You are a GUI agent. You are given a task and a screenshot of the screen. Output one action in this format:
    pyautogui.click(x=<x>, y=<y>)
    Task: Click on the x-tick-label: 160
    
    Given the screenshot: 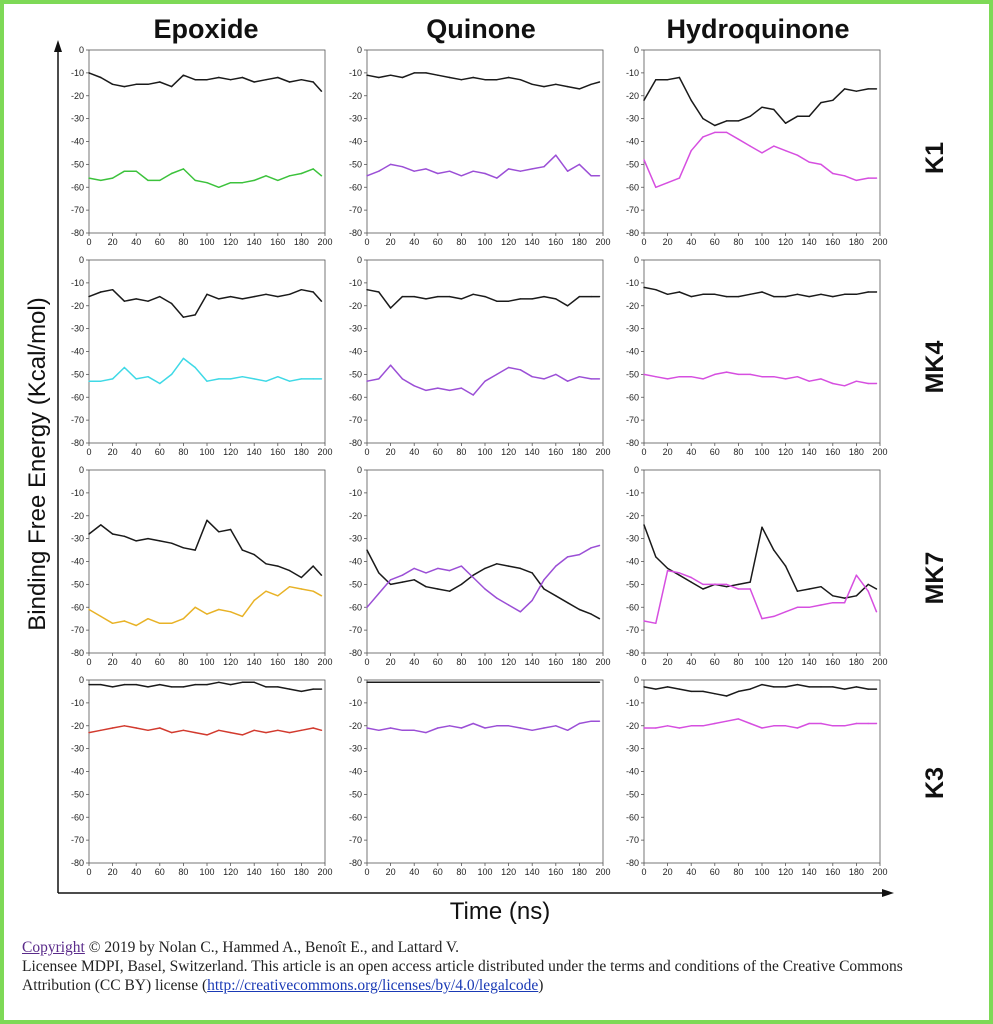 What is the action you would take?
    pyautogui.click(x=555, y=662)
    